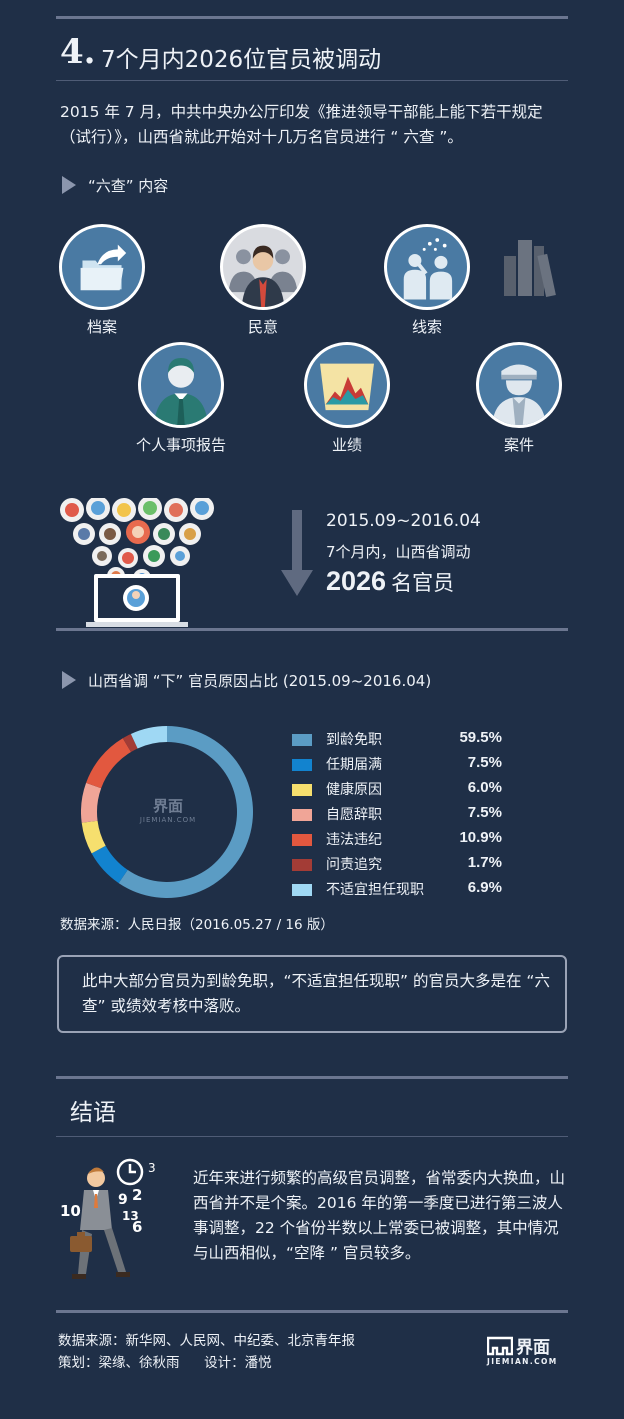 The width and height of the screenshot is (624, 1419). What do you see at coordinates (397, 765) in the screenshot?
I see `legend-item: 任期届满 7.5%` at bounding box center [397, 765].